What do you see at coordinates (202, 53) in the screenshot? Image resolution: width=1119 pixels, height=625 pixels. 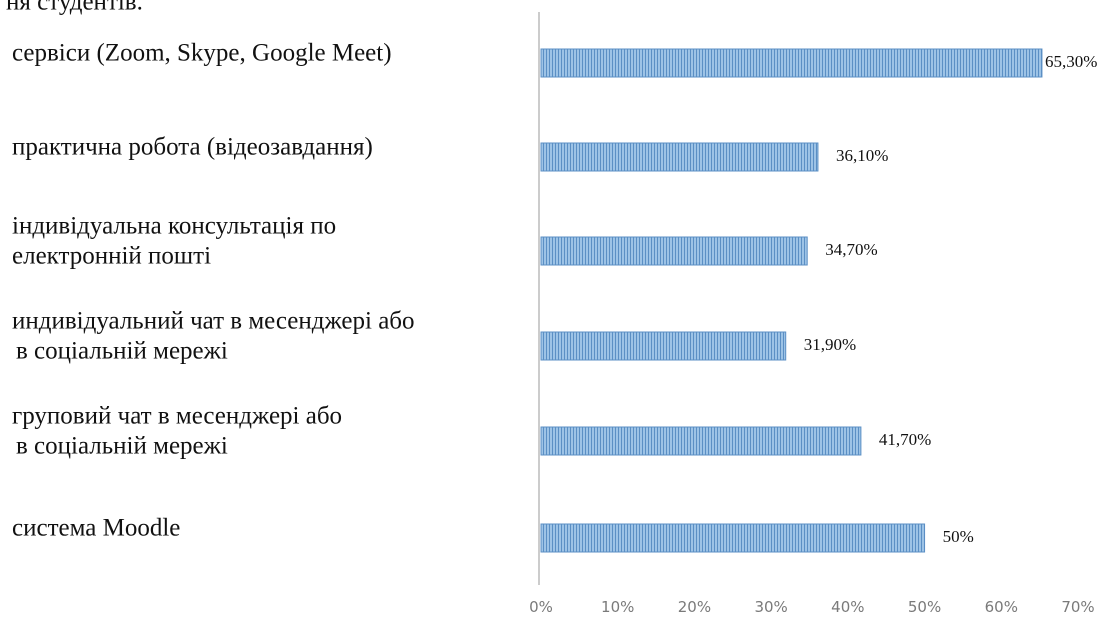 I see `category-label-0-0: сервіси (Zoom, Skype, Google Meet)` at bounding box center [202, 53].